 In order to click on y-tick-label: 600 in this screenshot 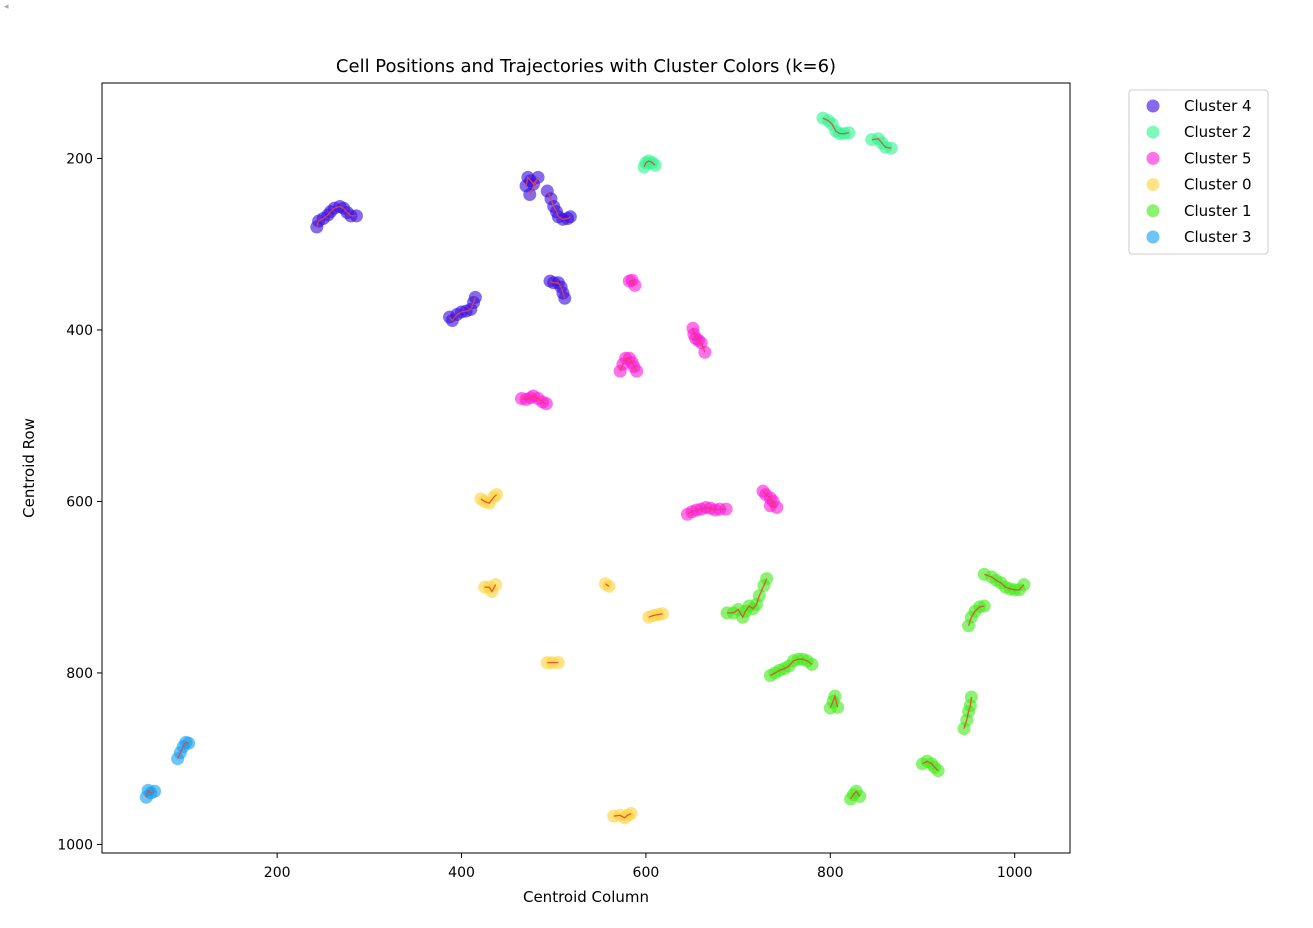, I will do `click(79, 502)`.